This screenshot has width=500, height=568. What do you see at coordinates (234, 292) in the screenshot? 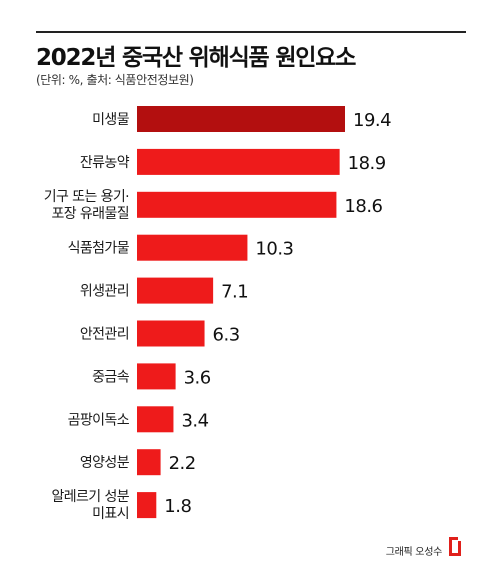
I see `value-label-5: 7.1` at bounding box center [234, 292].